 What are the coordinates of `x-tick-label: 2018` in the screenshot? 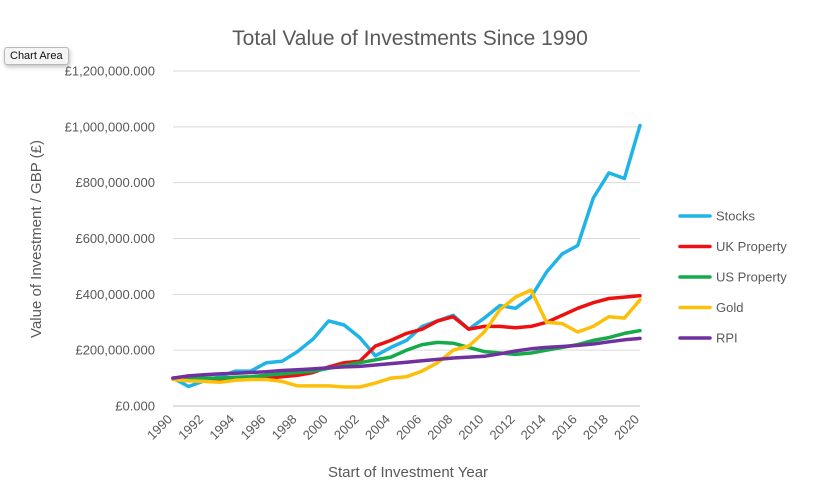 It's located at (595, 427).